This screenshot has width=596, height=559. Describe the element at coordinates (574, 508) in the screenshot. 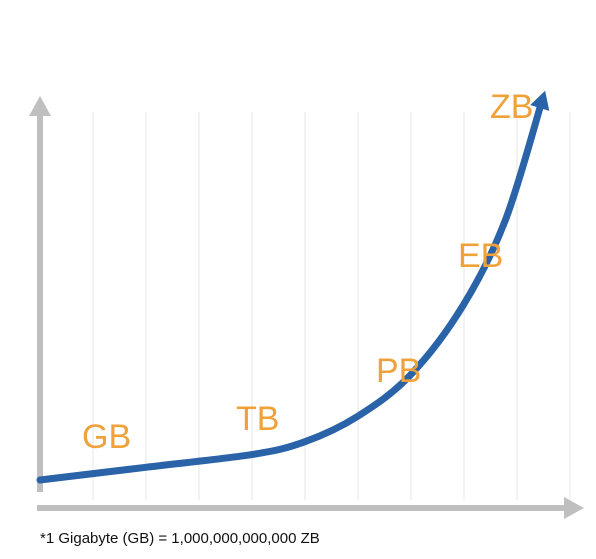

I see `x-axis-arrowhead` at that location.